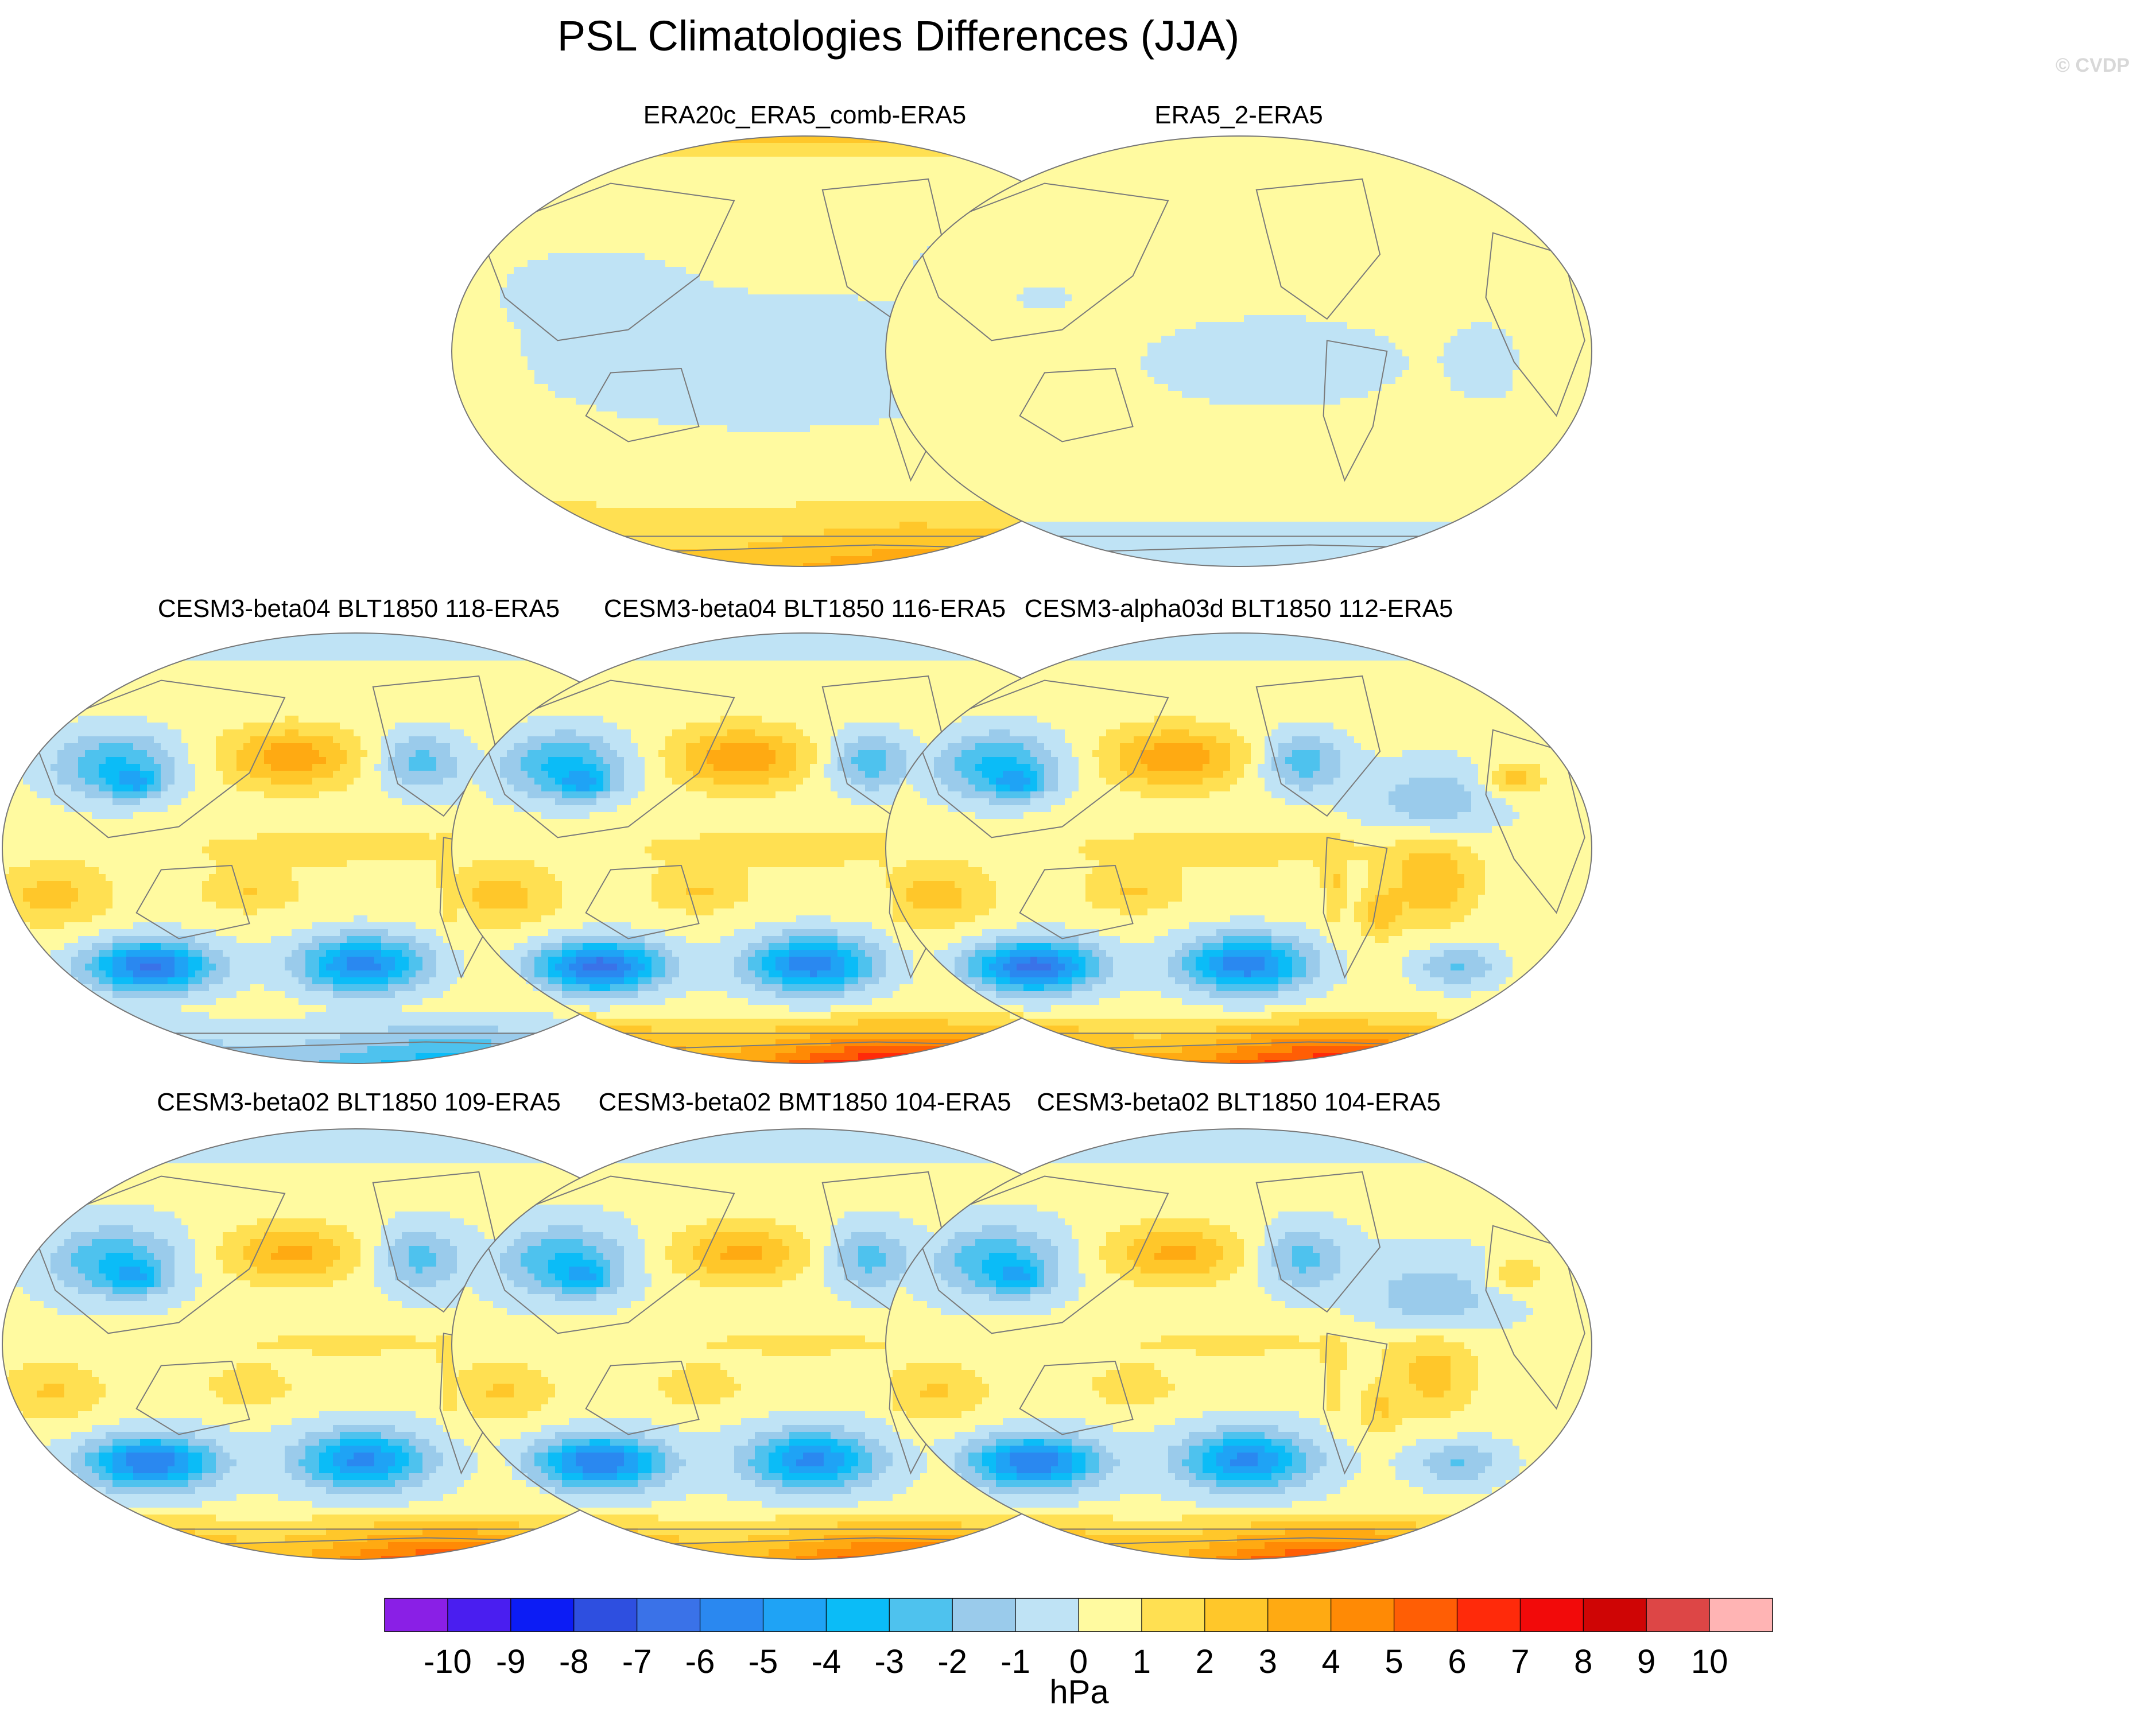  I want to click on colorbar-tick-label: -6, so click(700, 1661).